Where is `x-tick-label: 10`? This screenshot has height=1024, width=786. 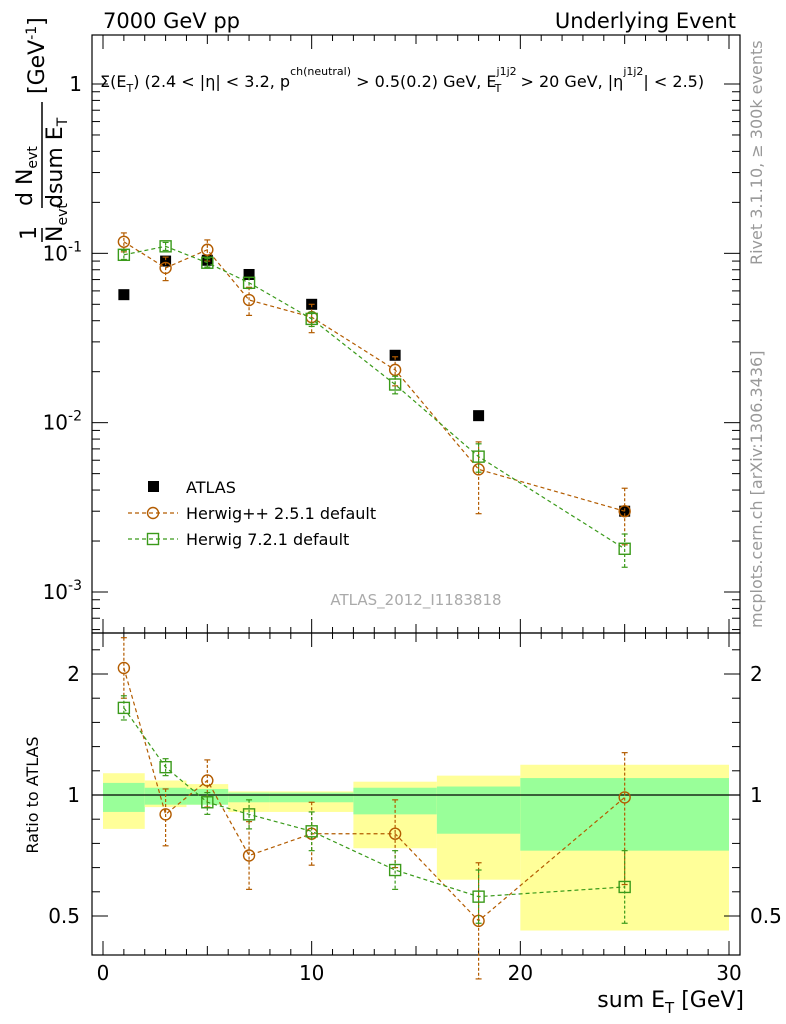
x-tick-label: 10 is located at coordinates (311, 973).